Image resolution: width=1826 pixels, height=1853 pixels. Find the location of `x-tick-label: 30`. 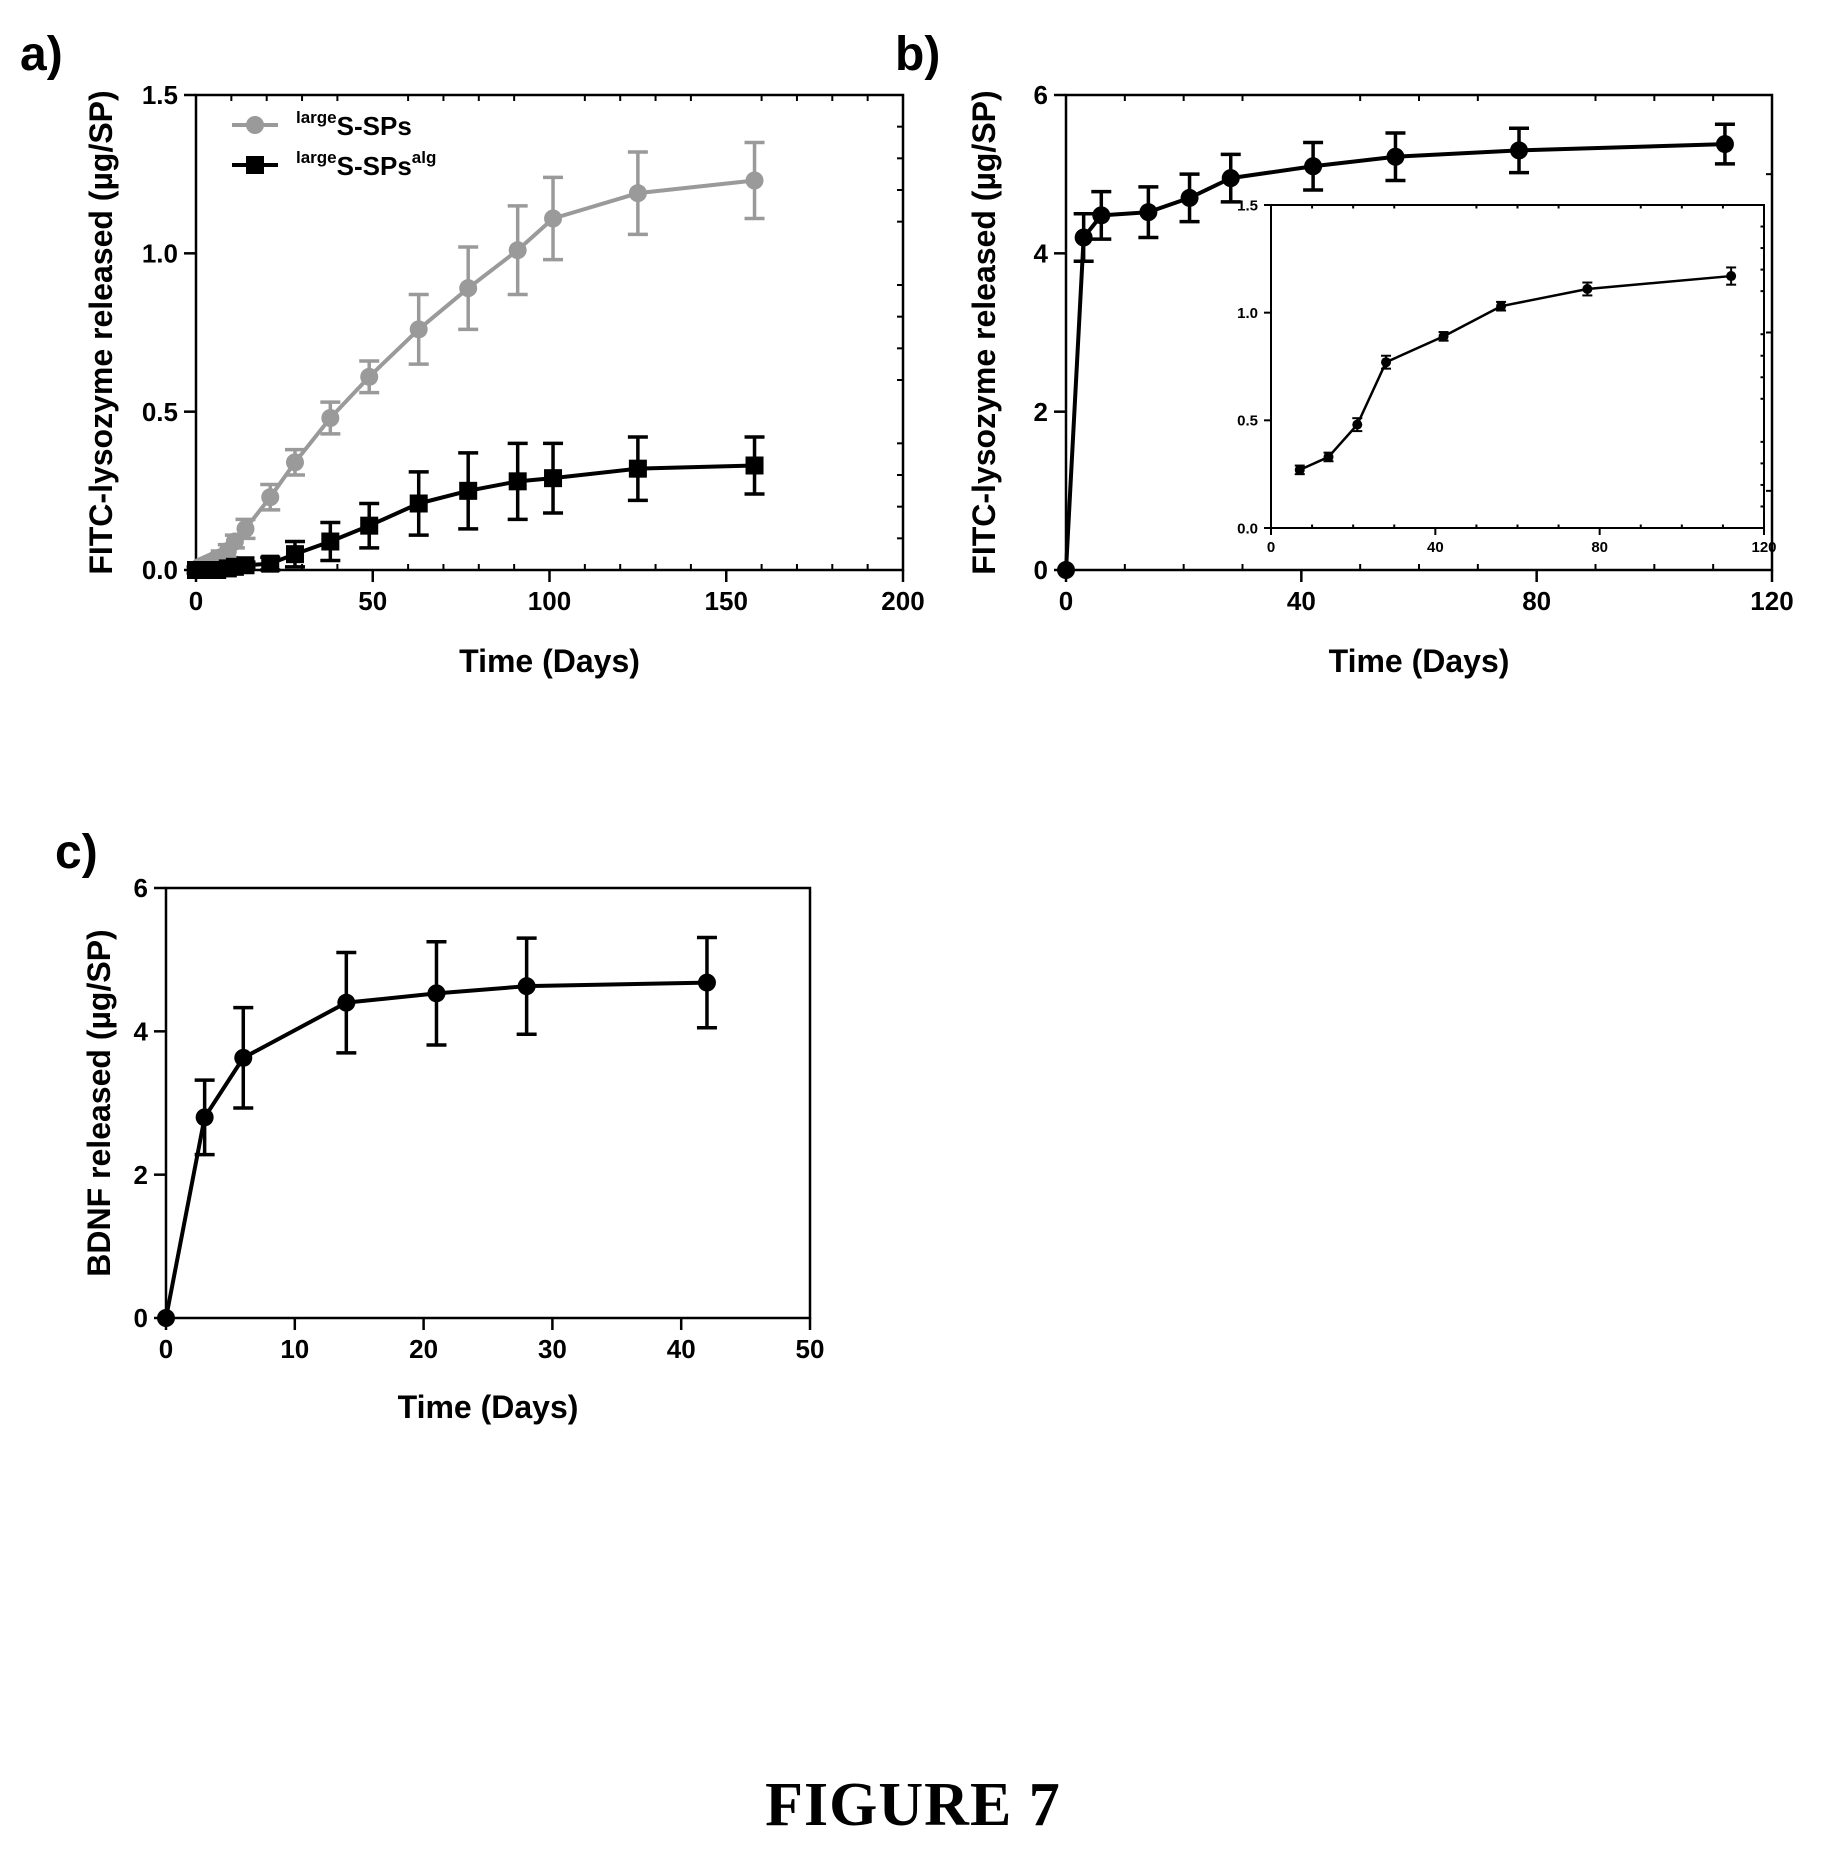

x-tick-label: 30 is located at coordinates (552, 1349).